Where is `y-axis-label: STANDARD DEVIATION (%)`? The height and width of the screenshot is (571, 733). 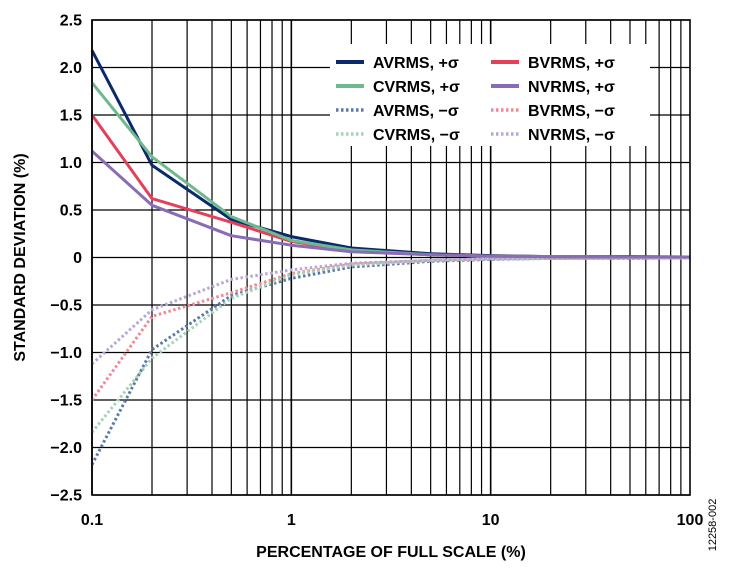
y-axis-label: STANDARD DEVIATION (%) is located at coordinates (20, 257).